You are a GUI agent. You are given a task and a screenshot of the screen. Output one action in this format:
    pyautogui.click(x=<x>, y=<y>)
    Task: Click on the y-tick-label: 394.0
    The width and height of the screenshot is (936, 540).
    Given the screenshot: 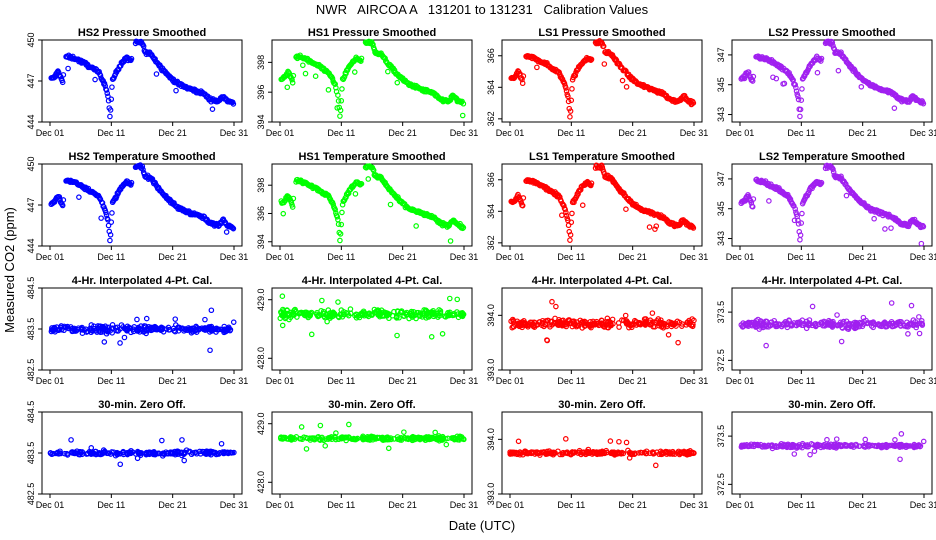 What is the action you would take?
    pyautogui.click(x=491, y=315)
    